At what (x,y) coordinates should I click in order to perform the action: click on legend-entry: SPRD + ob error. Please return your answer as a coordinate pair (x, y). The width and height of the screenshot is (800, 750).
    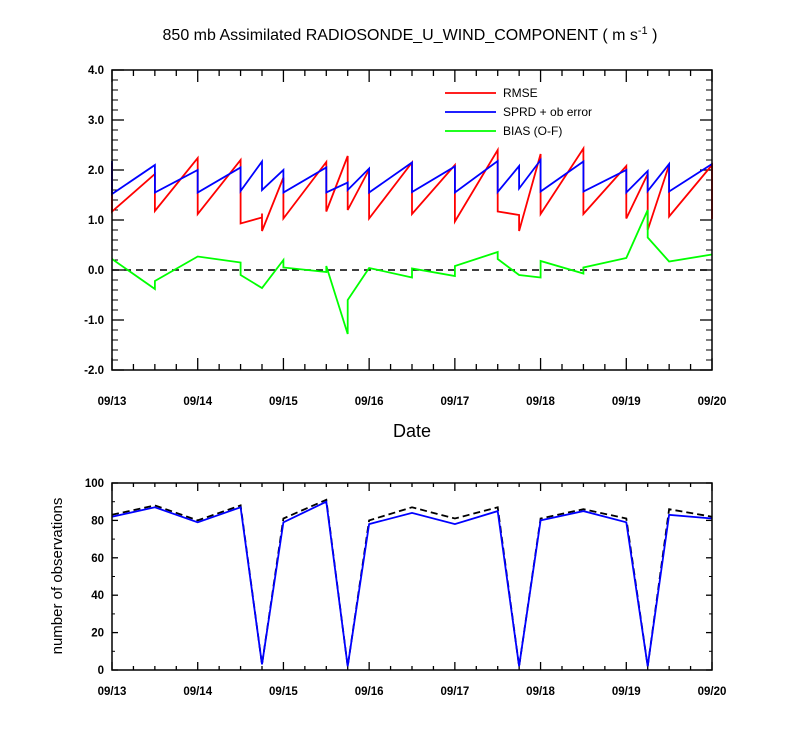
    Looking at the image, I should click on (547, 112).